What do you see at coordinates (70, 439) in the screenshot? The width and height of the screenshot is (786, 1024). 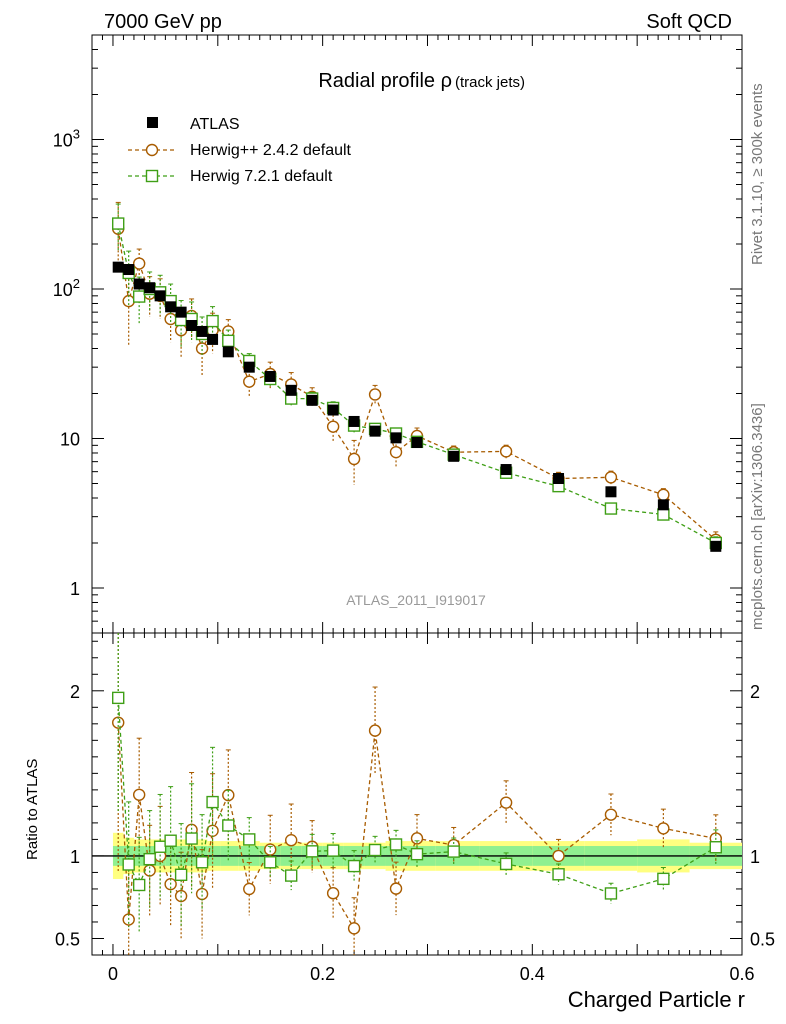 I see `y-tick-label: 10` at bounding box center [70, 439].